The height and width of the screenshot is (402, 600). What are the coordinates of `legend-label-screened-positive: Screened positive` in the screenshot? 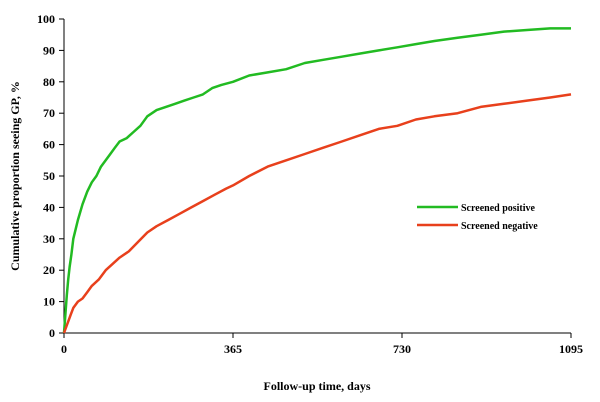 It's located at (498, 208).